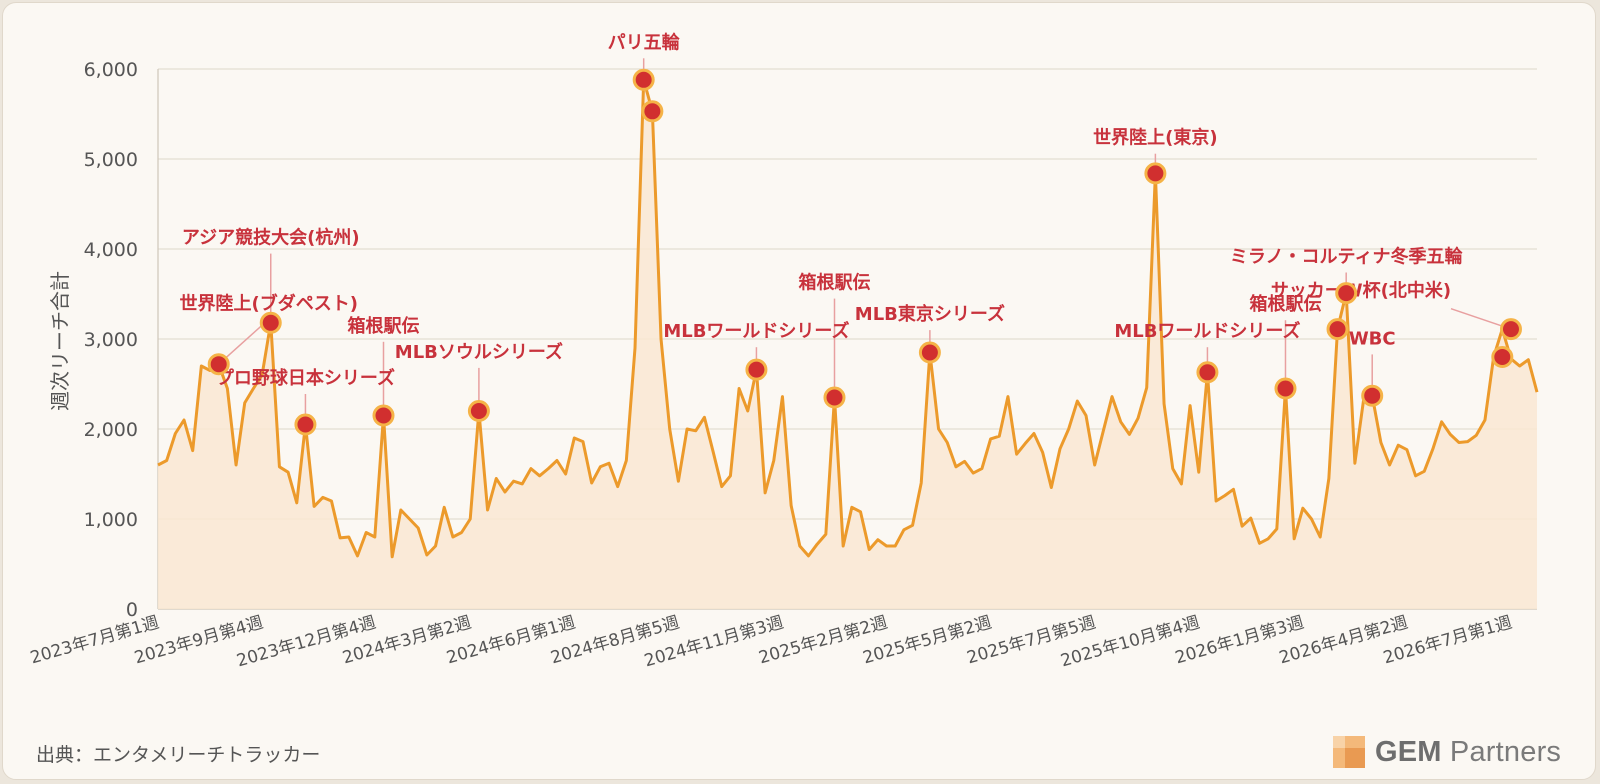  Describe the element at coordinates (132, 610) in the screenshot. I see `y-tick-label: 0` at that location.